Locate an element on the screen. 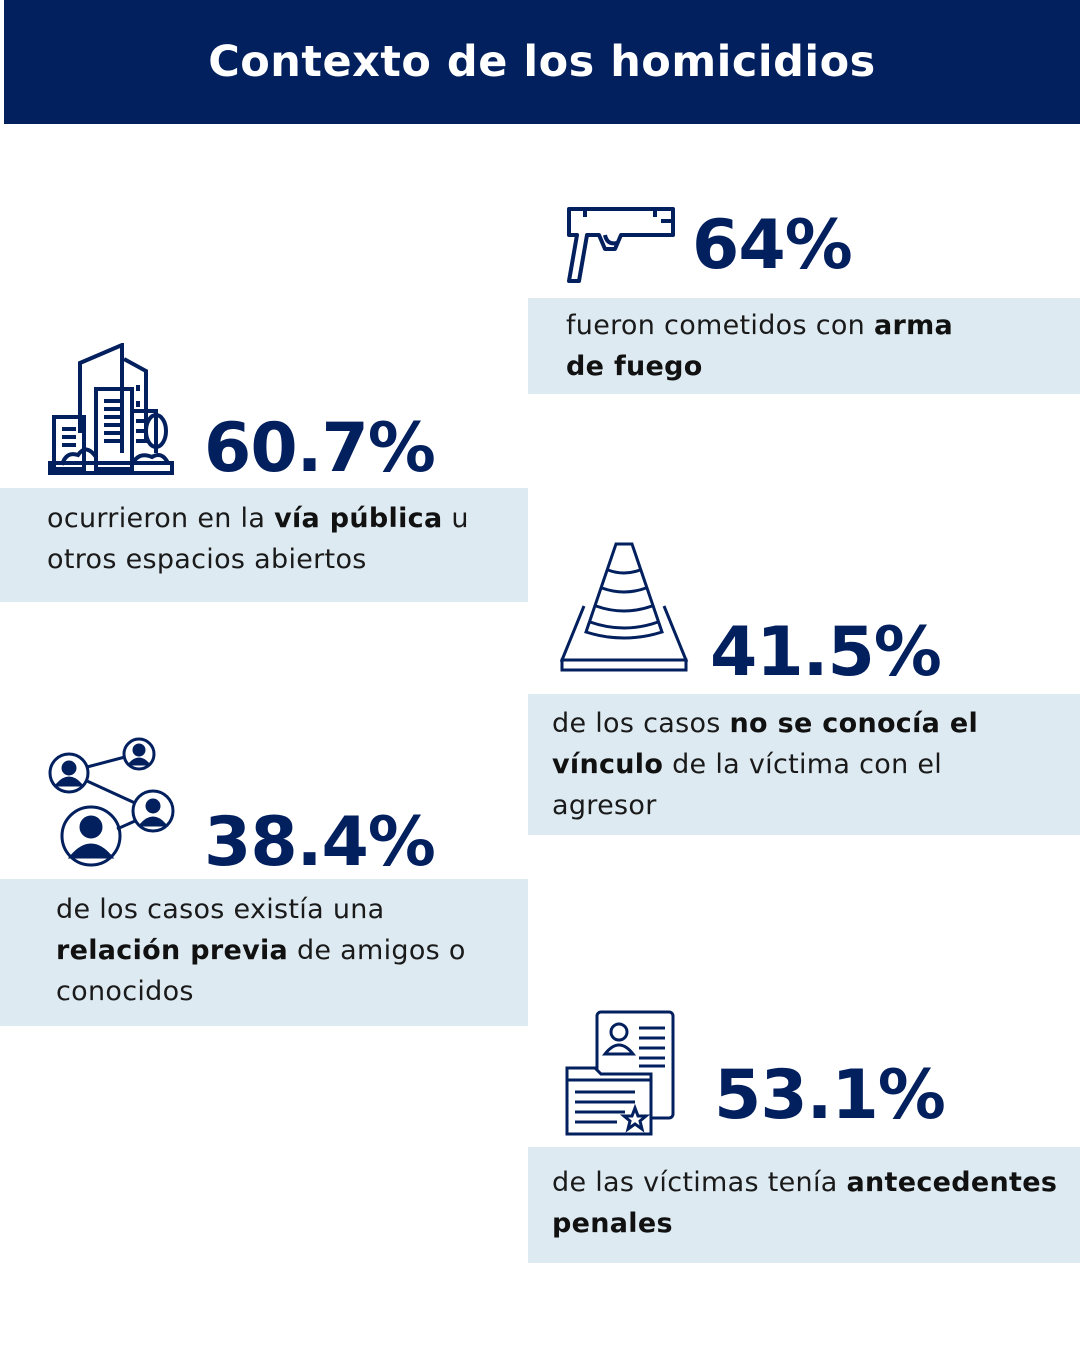 Image resolution: width=1080 pixels, height=1350 pixels. stat-text-firearm: fueron cometidos con arma de fuego is located at coordinates (760, 346).